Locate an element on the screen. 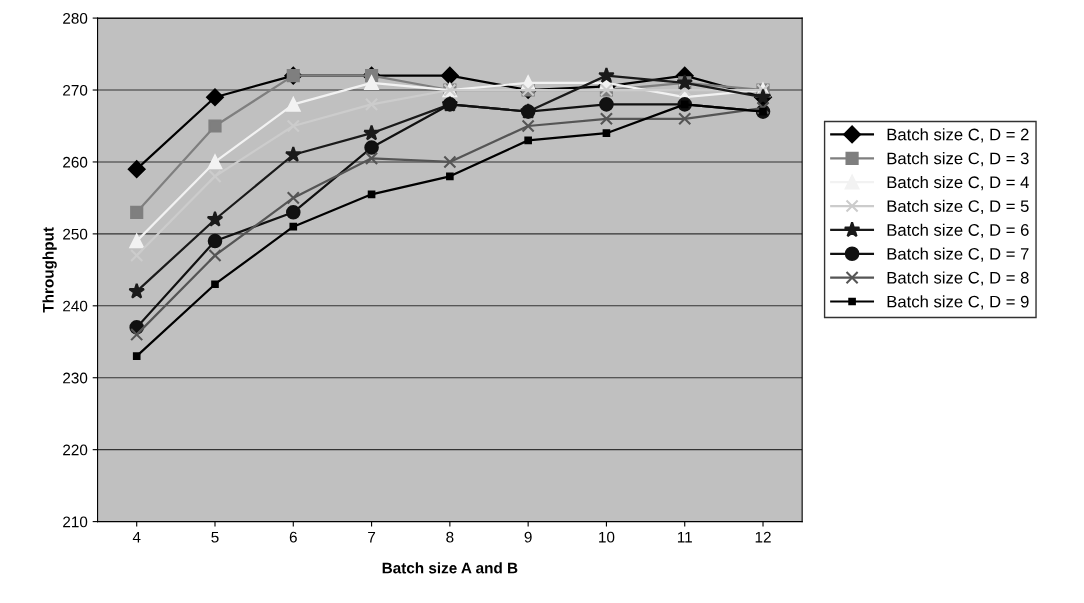 The height and width of the screenshot is (603, 1084). legend-label: Batch size C, D = 6 is located at coordinates (958, 230).